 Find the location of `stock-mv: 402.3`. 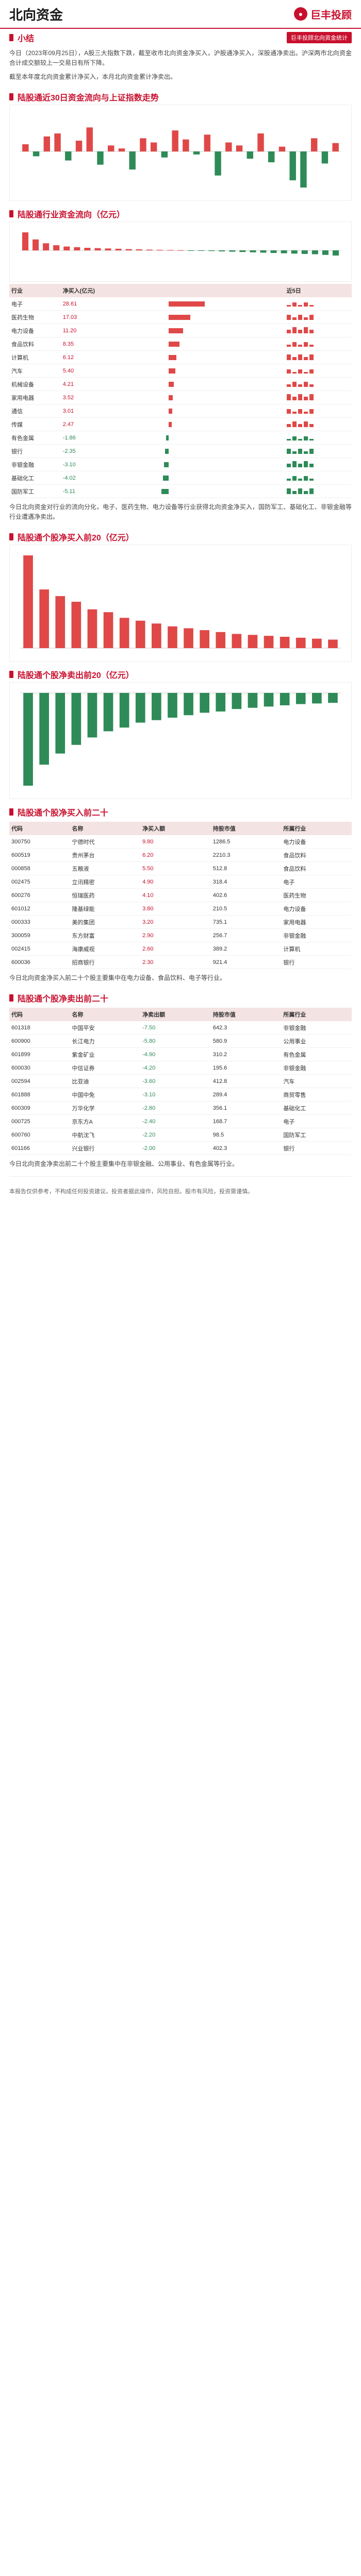

stock-mv: 402.3 is located at coordinates (246, 1148).